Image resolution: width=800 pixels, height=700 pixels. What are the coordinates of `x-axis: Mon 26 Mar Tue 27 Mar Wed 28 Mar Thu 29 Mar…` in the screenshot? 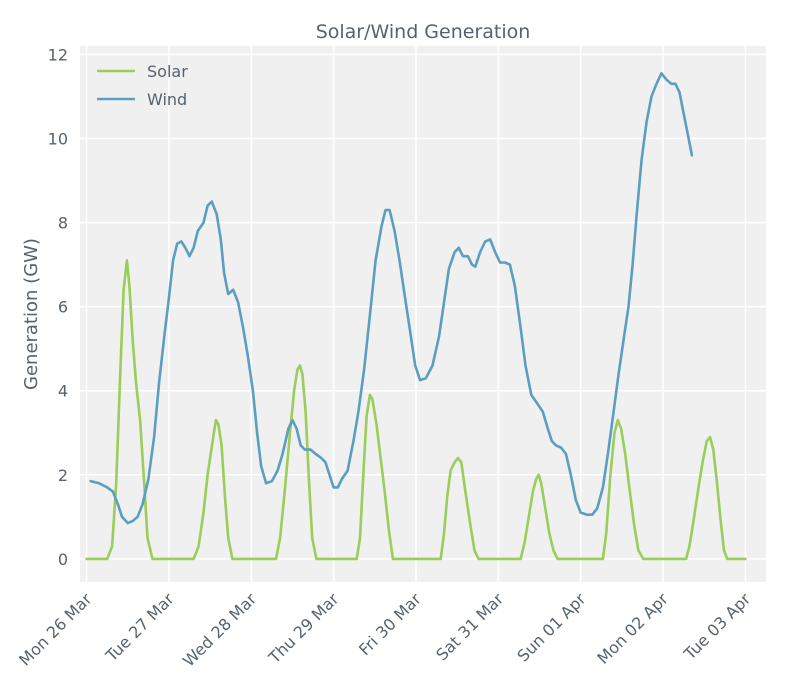 It's located at (384, 629).